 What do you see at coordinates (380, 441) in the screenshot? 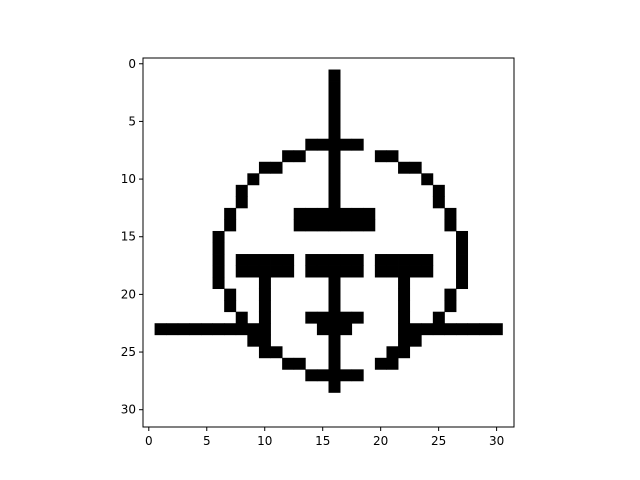
I see `x-tick-label: 20` at bounding box center [380, 441].